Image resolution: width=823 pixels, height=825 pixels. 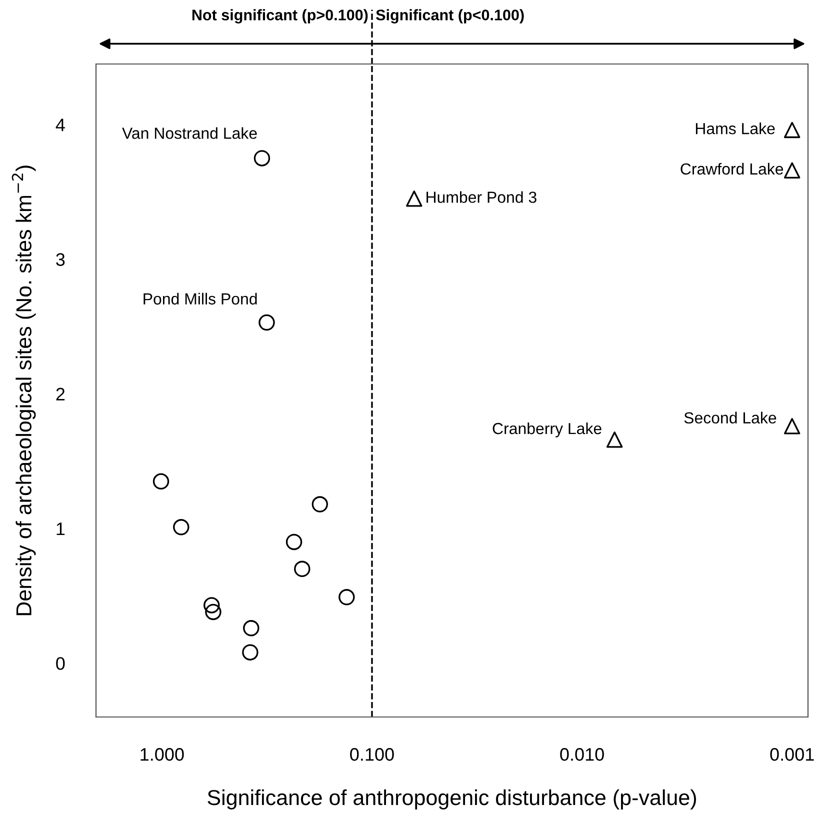 What do you see at coordinates (24, 391) in the screenshot?
I see `y-axis-title: Density of archaeological sites (No. sites km$^{−2}$)` at bounding box center [24, 391].